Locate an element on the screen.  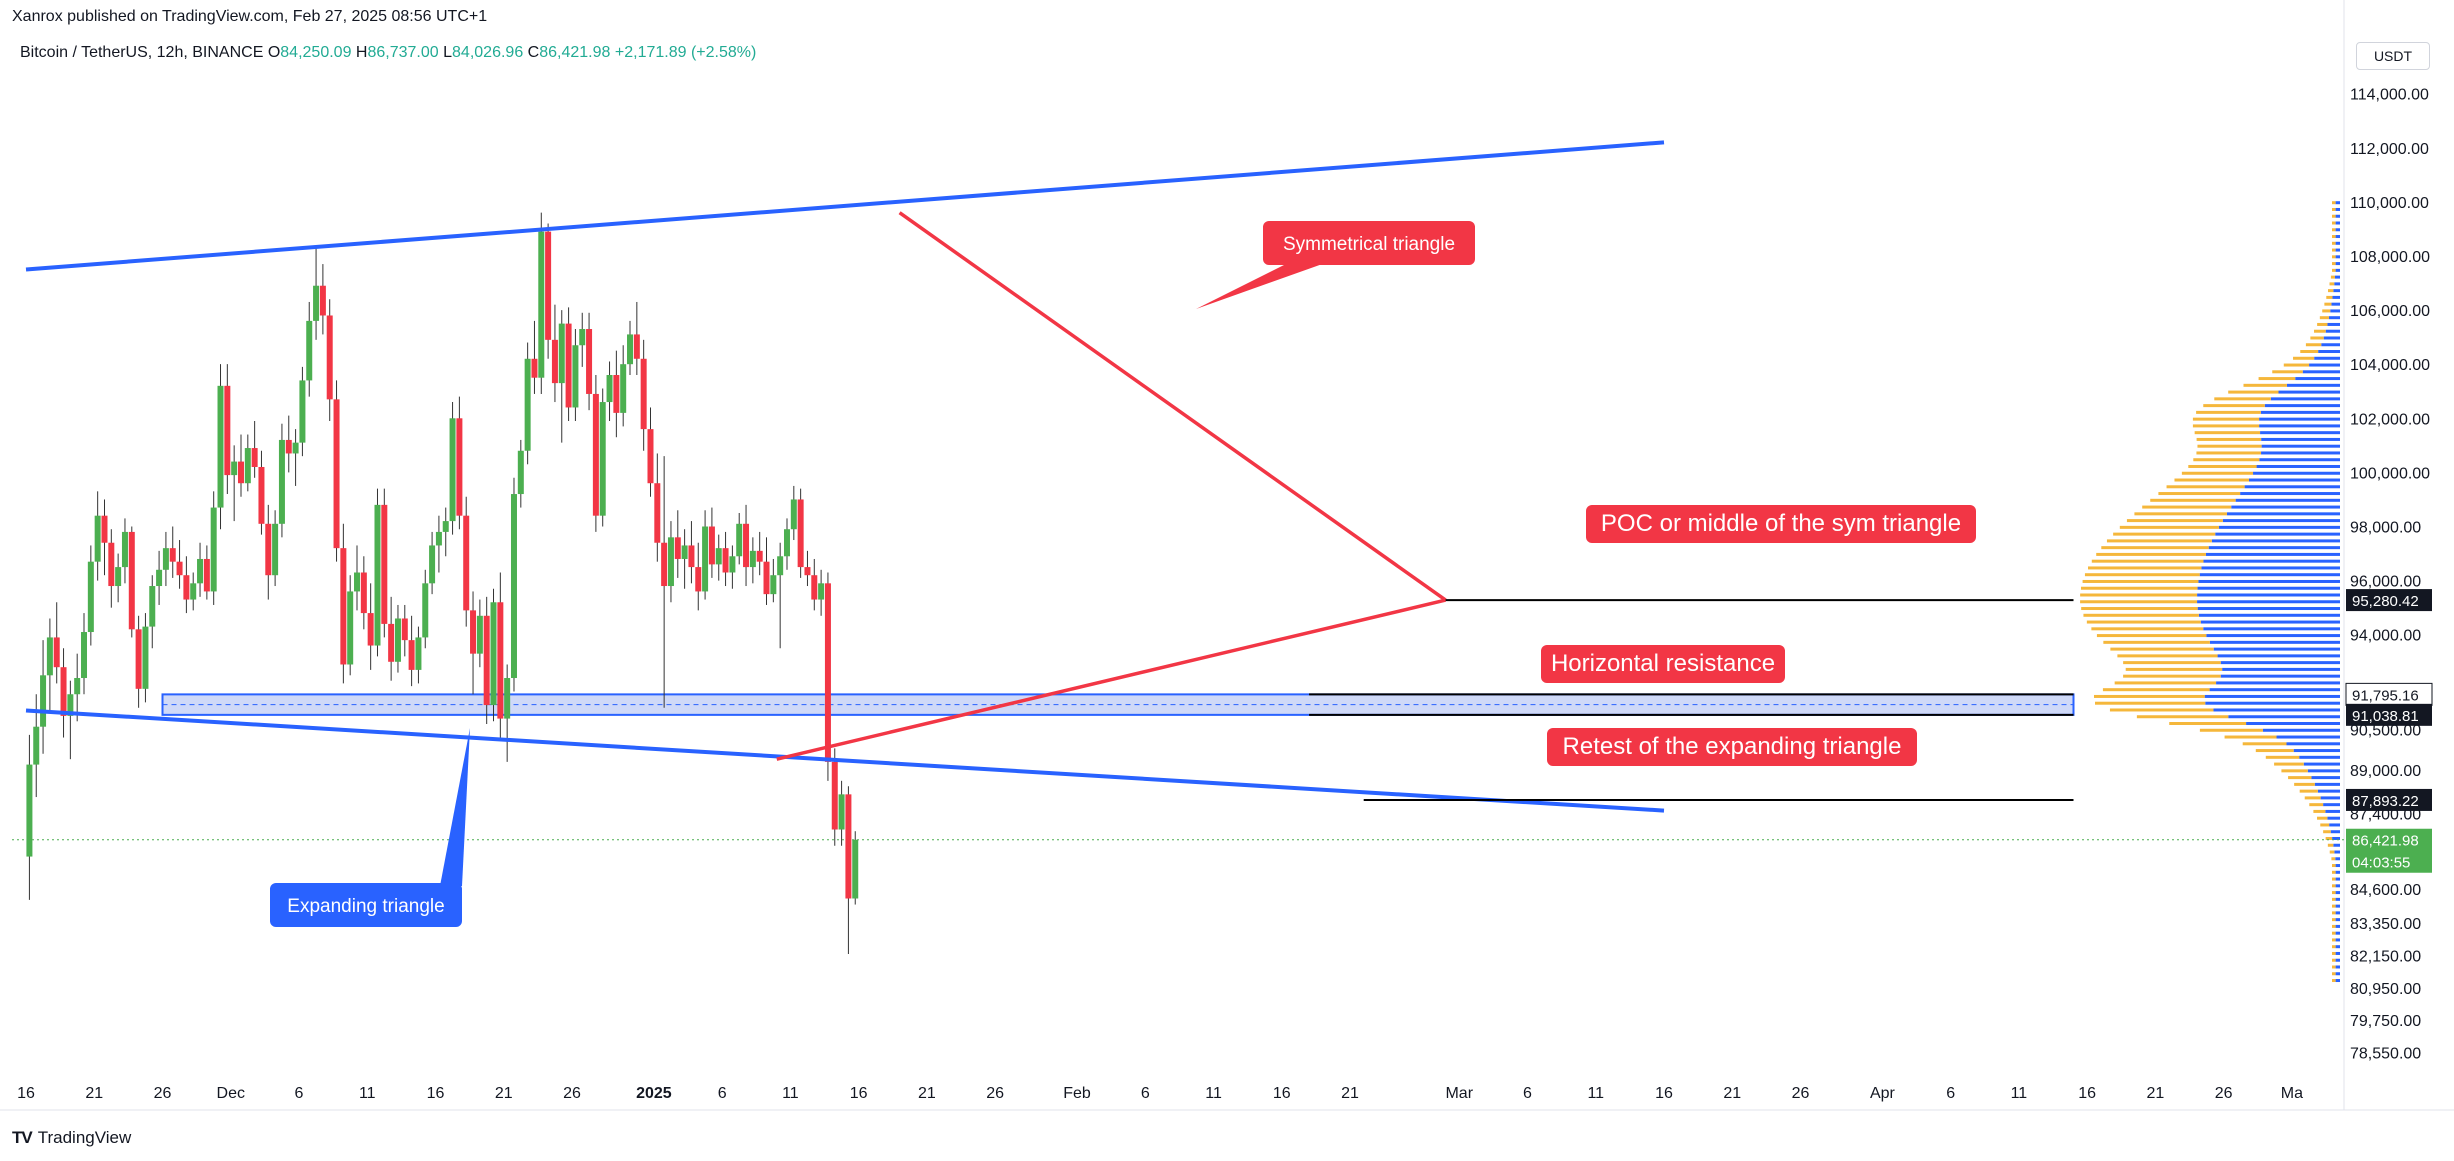
x-tick-label: Apr is located at coordinates (1883, 1093).